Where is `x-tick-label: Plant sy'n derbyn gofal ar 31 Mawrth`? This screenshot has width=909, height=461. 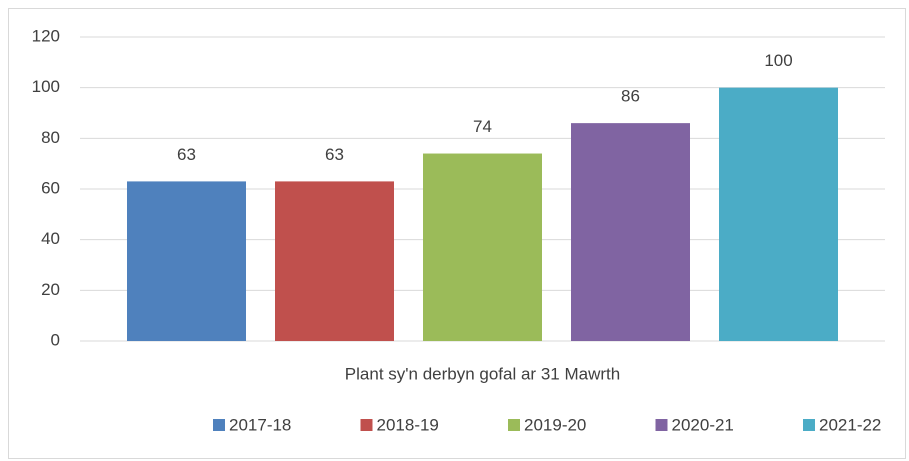 x-tick-label: Plant sy'n derbyn gofal ar 31 Mawrth is located at coordinates (482, 373).